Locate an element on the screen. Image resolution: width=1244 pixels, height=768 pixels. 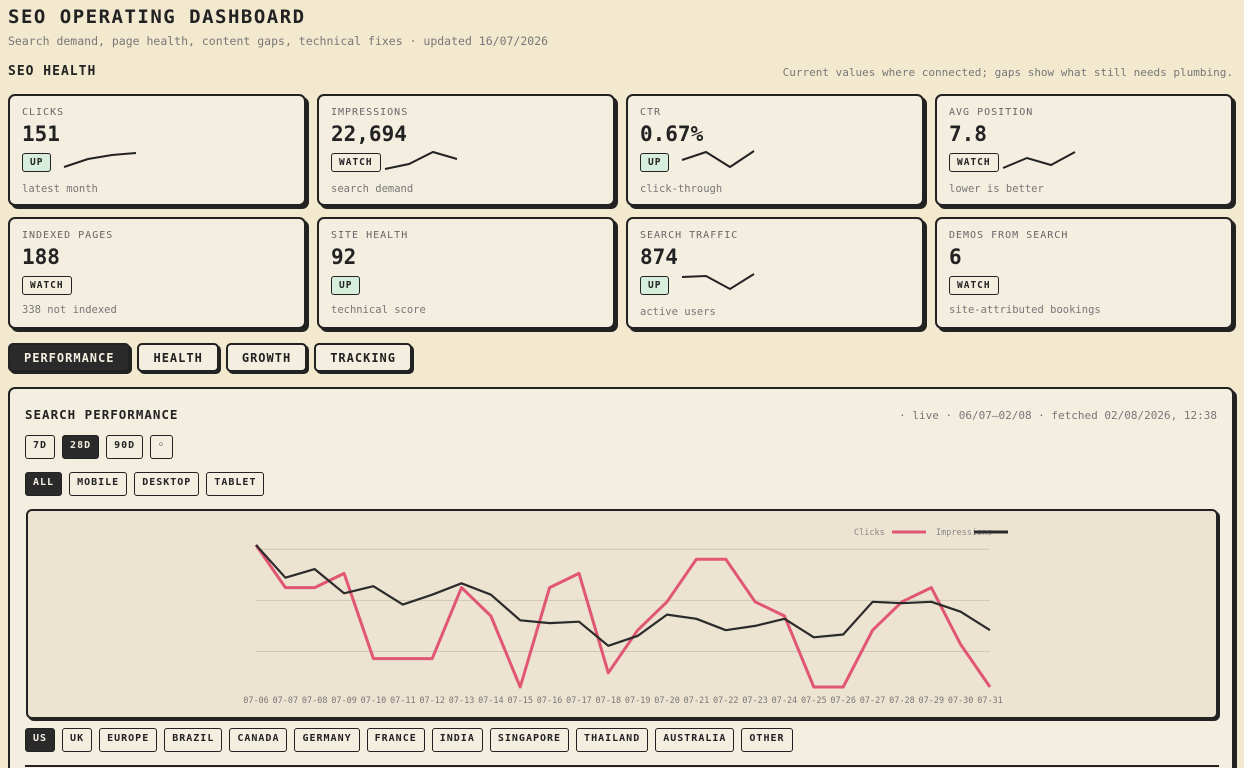
device-tablet-button: TABLET is located at coordinates (235, 484).